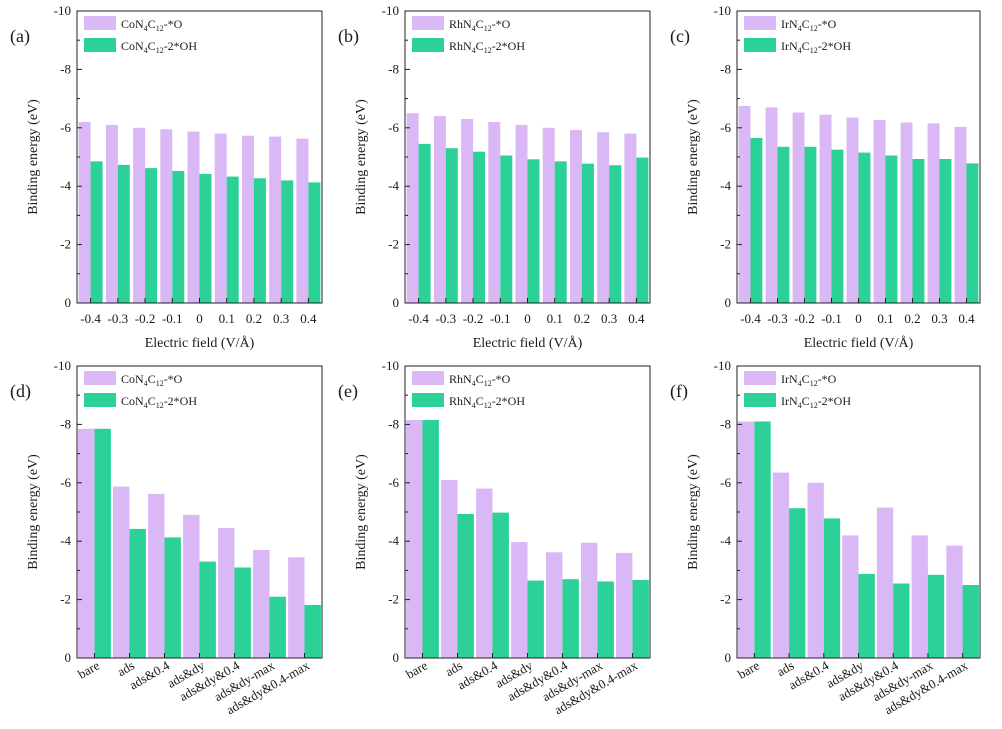 The height and width of the screenshot is (729, 1002). Describe the element at coordinates (159, 402) in the screenshot. I see `legend-label-oh: CoN4C12-2*OH` at that location.